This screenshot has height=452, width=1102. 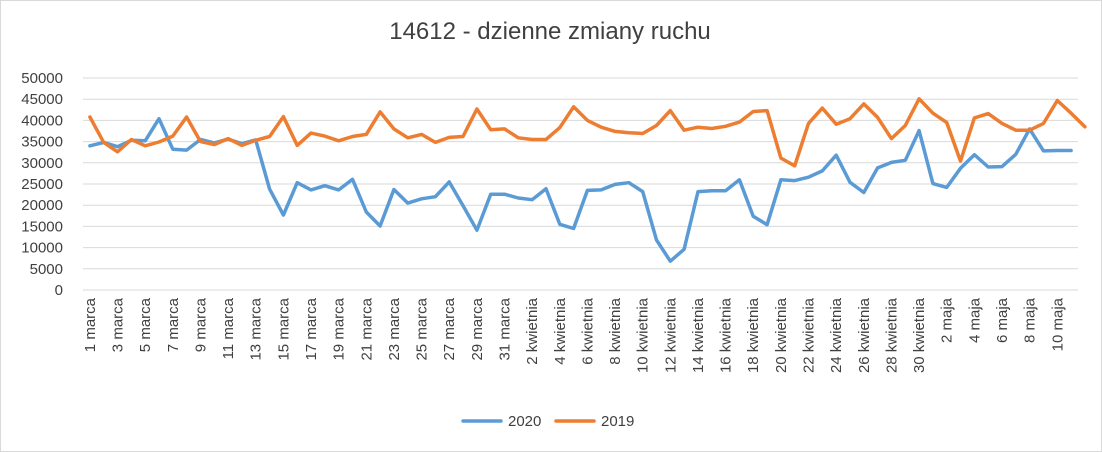 What do you see at coordinates (394, 328) in the screenshot?
I see `x-tick-label: 23 marca` at bounding box center [394, 328].